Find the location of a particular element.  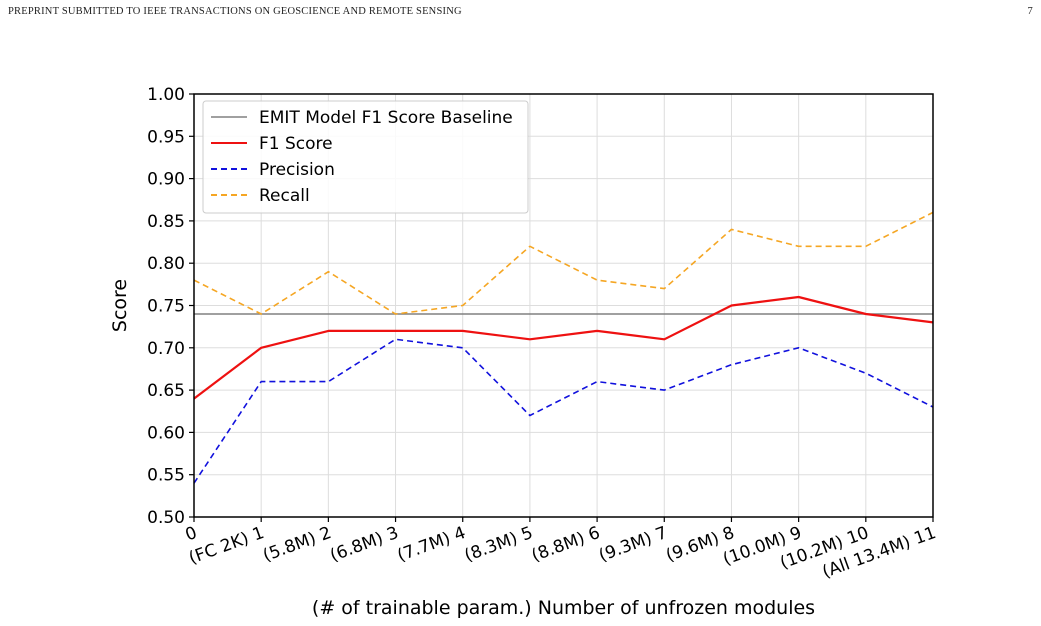

legend-label: Precision is located at coordinates (297, 170).